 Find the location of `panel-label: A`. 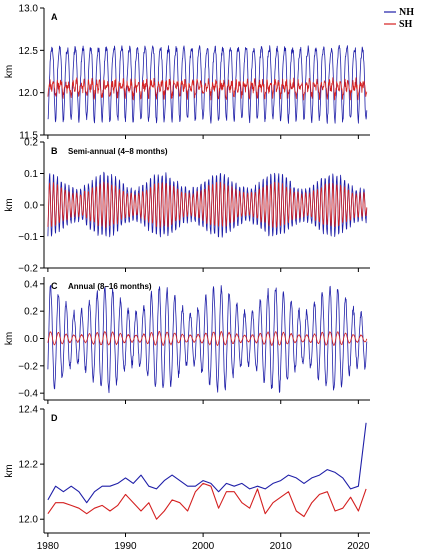

panel-label: A is located at coordinates (54, 17).